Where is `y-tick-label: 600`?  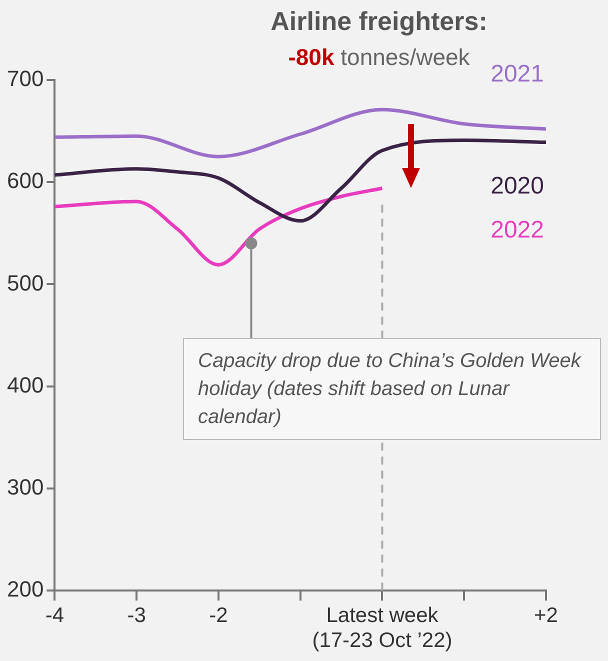
y-tick-label: 600 is located at coordinates (25, 181).